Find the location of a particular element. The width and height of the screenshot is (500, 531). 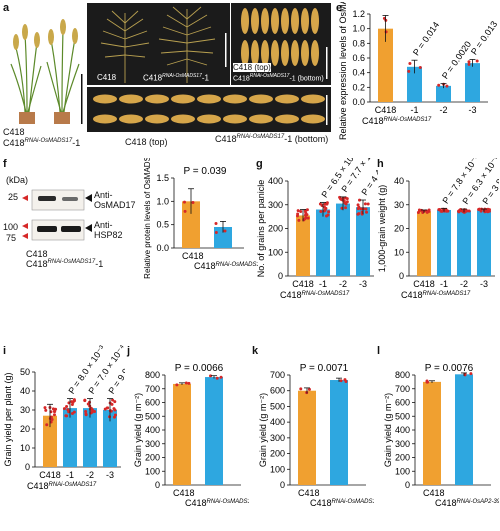

y-tick-label-k: 300 is located at coordinates (277, 438).